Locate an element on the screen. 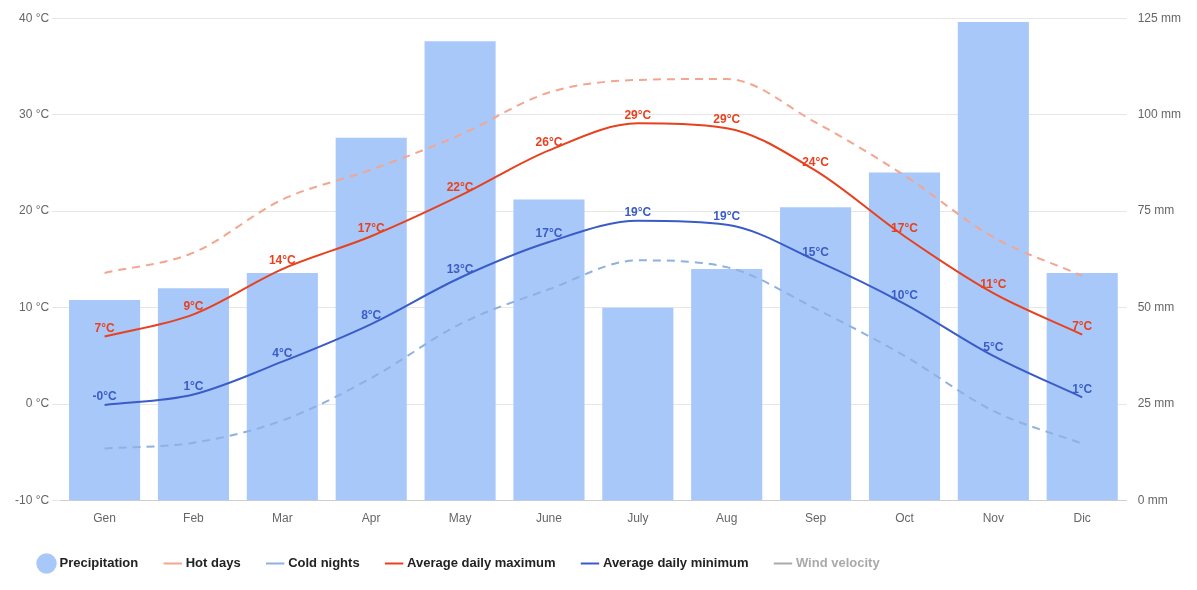 This screenshot has width=1197, height=590. y2-tick-label: 25 mm is located at coordinates (1156, 403).